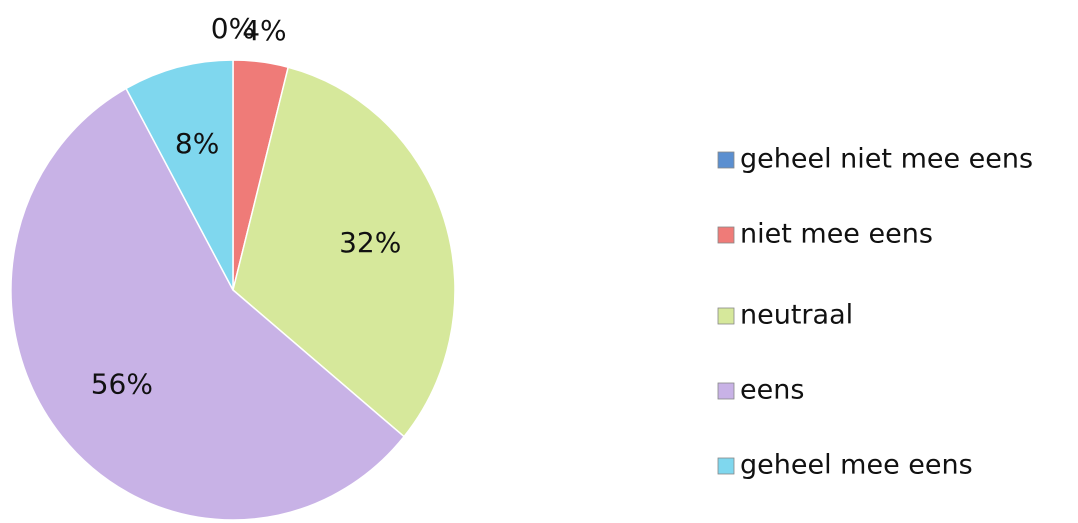  What do you see at coordinates (197, 143) in the screenshot?
I see `data-label: 8%` at bounding box center [197, 143].